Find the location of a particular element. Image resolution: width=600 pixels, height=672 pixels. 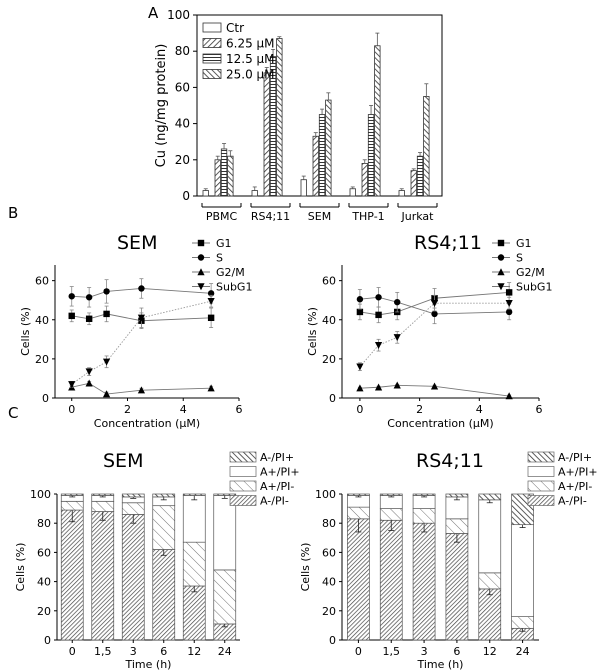

bar-rs4-11-25-0-m is located at coordinates (279, 117).